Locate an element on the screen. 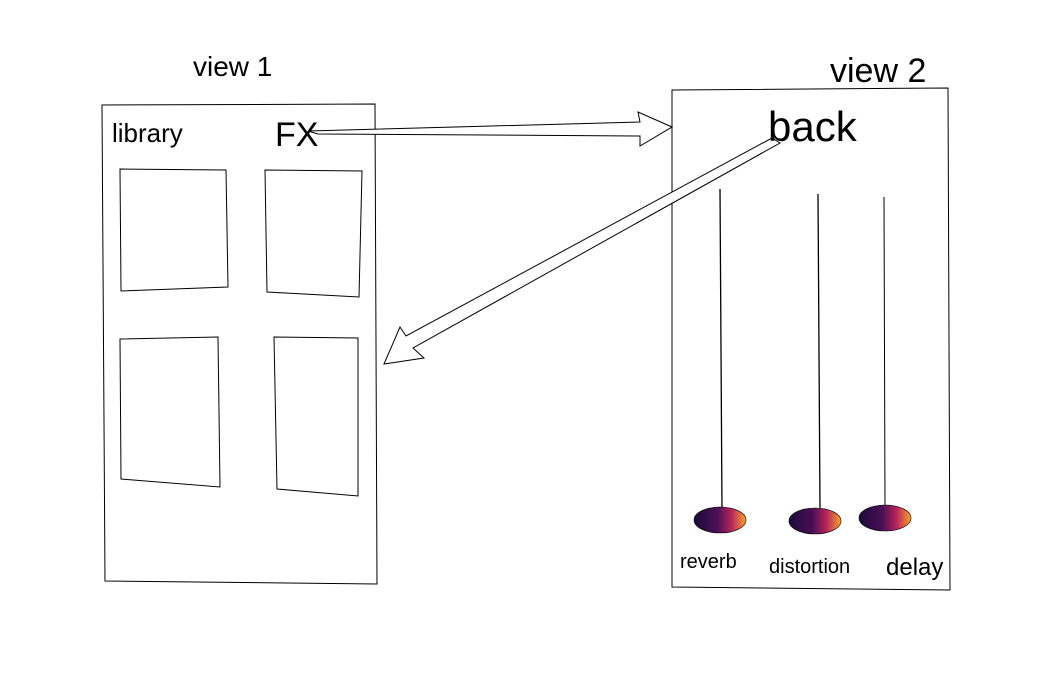  fx-tab: FX is located at coordinates (297, 135).